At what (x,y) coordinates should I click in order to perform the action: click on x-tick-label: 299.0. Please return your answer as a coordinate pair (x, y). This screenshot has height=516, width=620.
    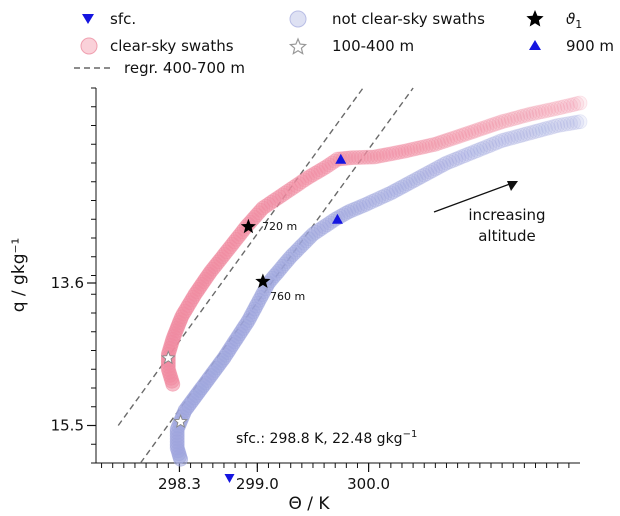
    Looking at the image, I should click on (257, 484).